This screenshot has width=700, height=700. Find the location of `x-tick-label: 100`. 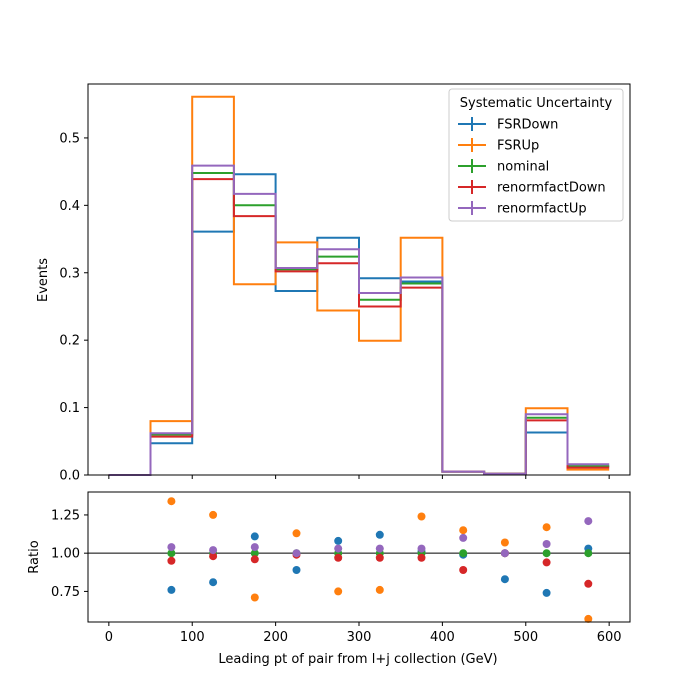

x-tick-label: 100 is located at coordinates (192, 637).